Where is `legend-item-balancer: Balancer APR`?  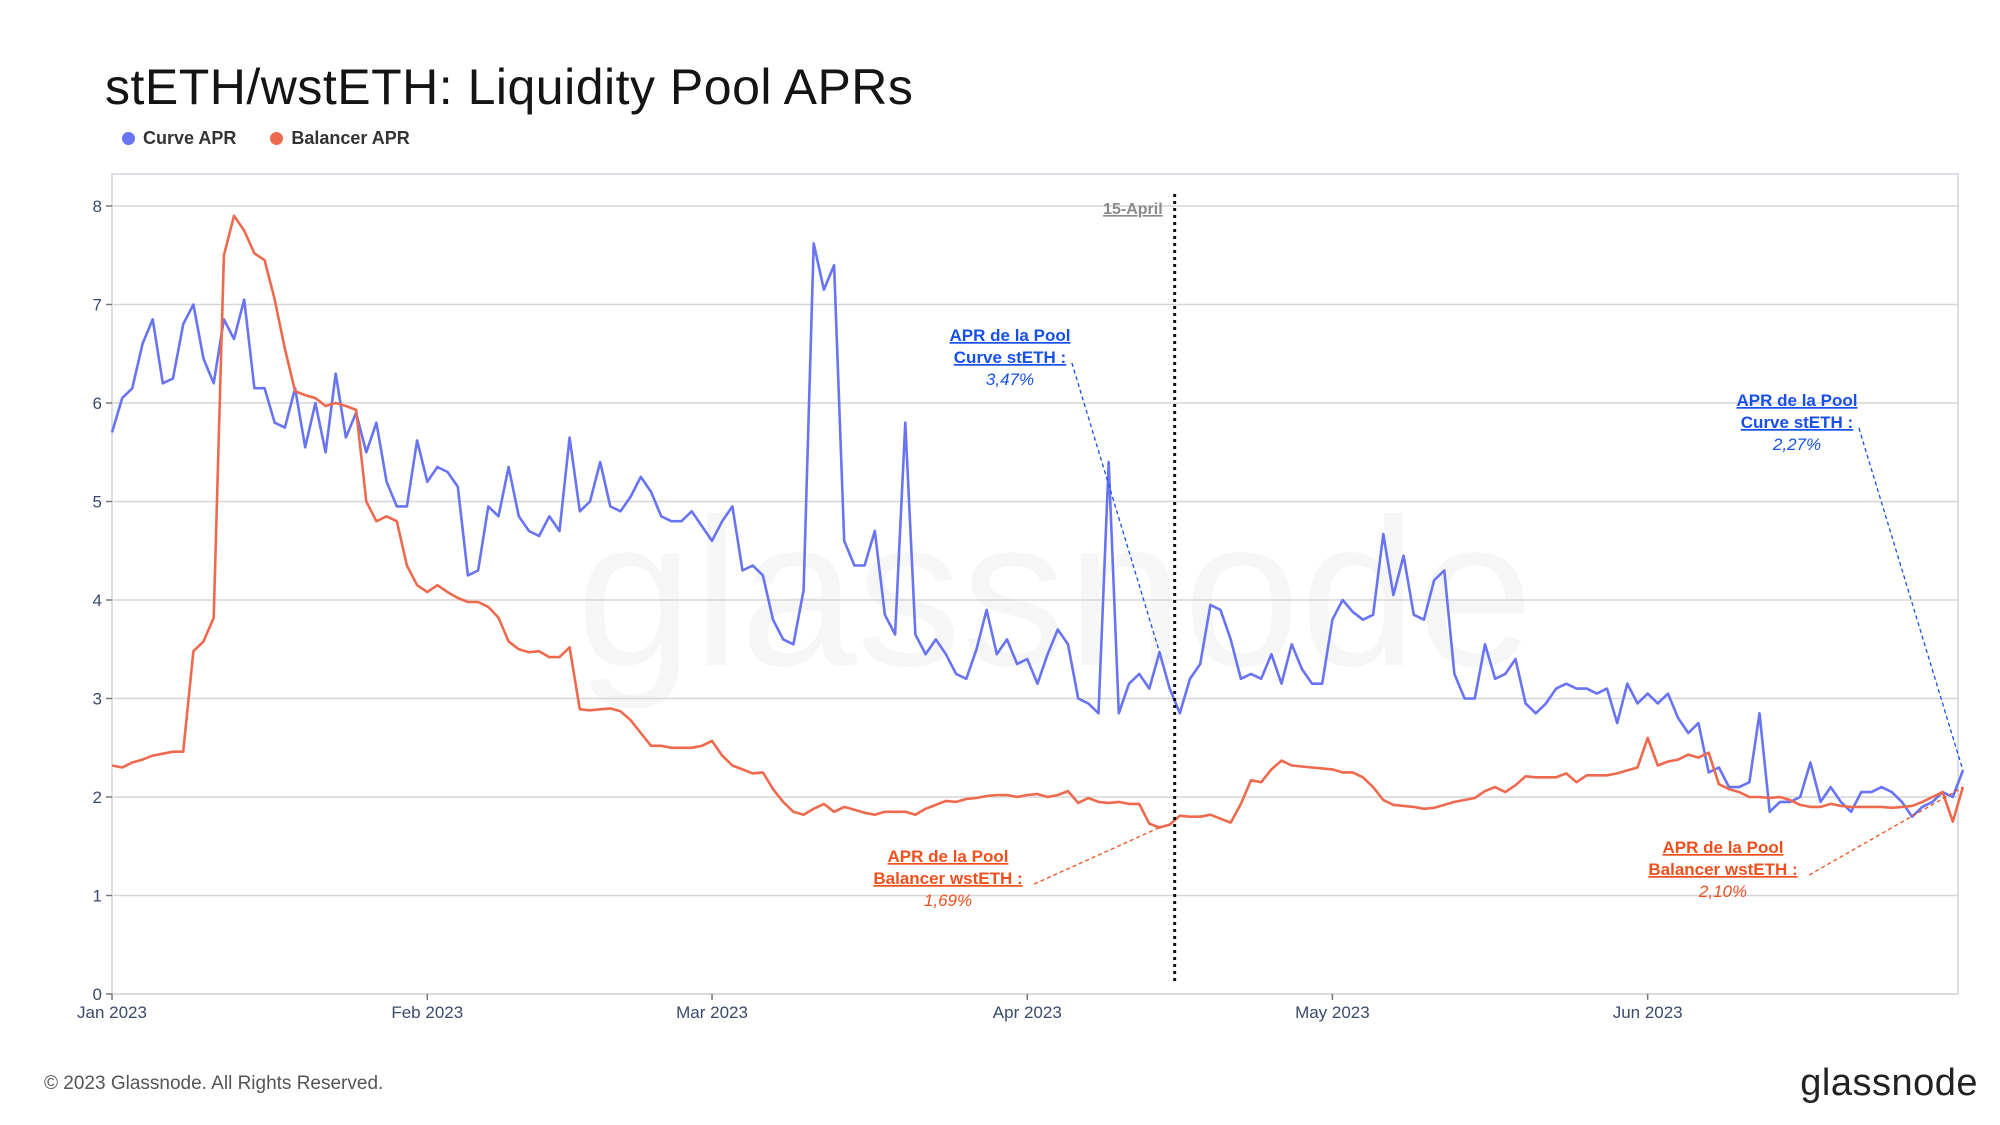
legend-item-balancer: Balancer APR is located at coordinates (340, 138).